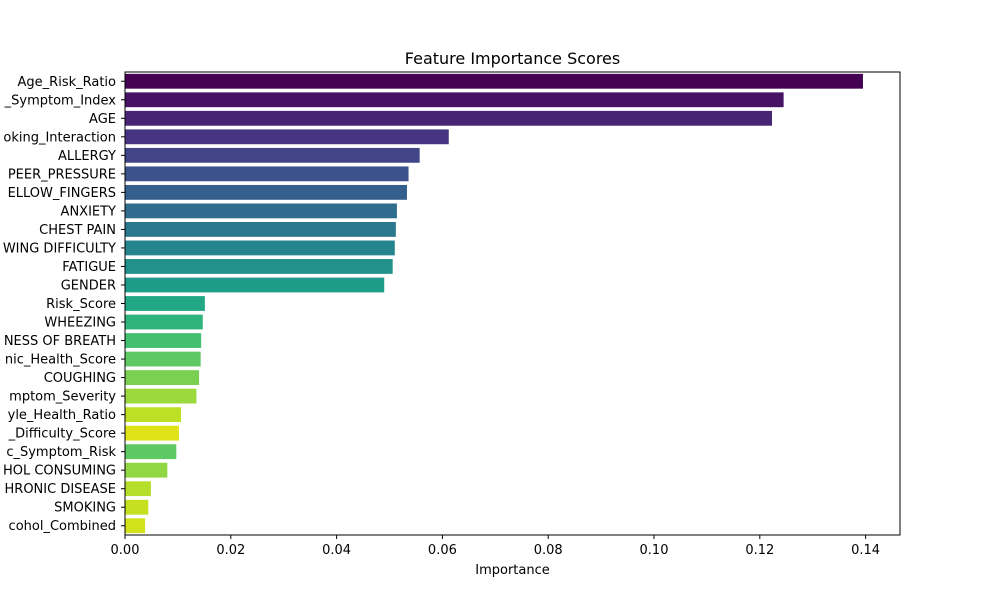 The image size is (1000, 604). I want to click on y-tick-label: COUGHING, so click(80, 378).